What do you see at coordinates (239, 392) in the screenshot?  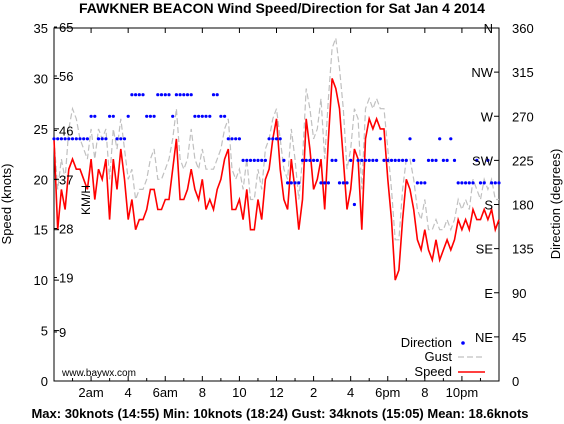 I see `x-tick-label: 10` at bounding box center [239, 392].